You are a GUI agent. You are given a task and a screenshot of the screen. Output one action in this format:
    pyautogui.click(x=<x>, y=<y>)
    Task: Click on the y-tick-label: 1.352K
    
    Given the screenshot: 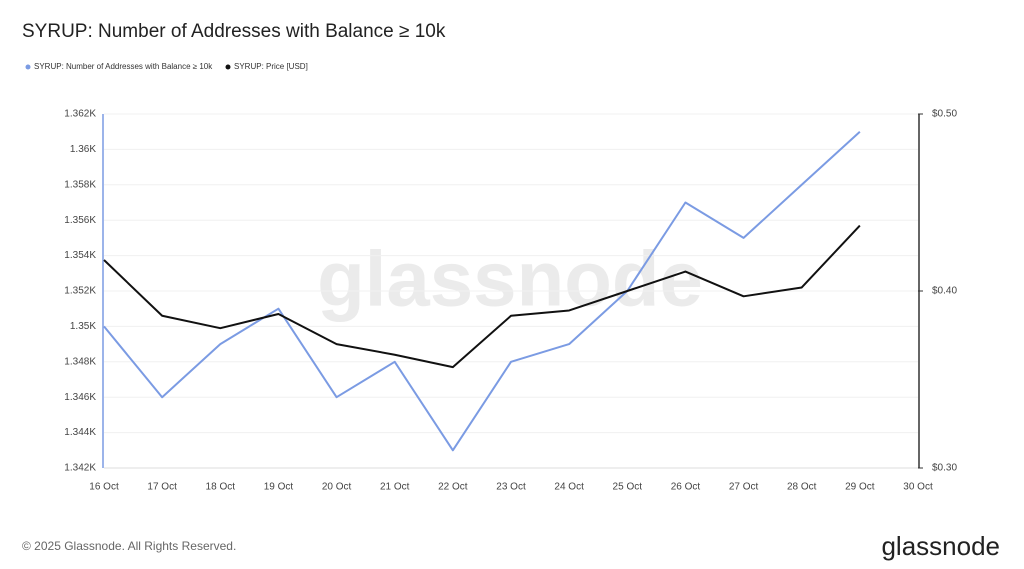 What is the action you would take?
    pyautogui.click(x=80, y=291)
    